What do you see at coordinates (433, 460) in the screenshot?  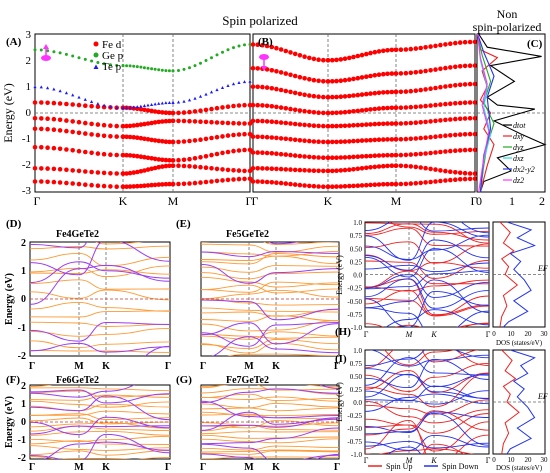 I see `panel-i-xtick: K` at bounding box center [433, 460].